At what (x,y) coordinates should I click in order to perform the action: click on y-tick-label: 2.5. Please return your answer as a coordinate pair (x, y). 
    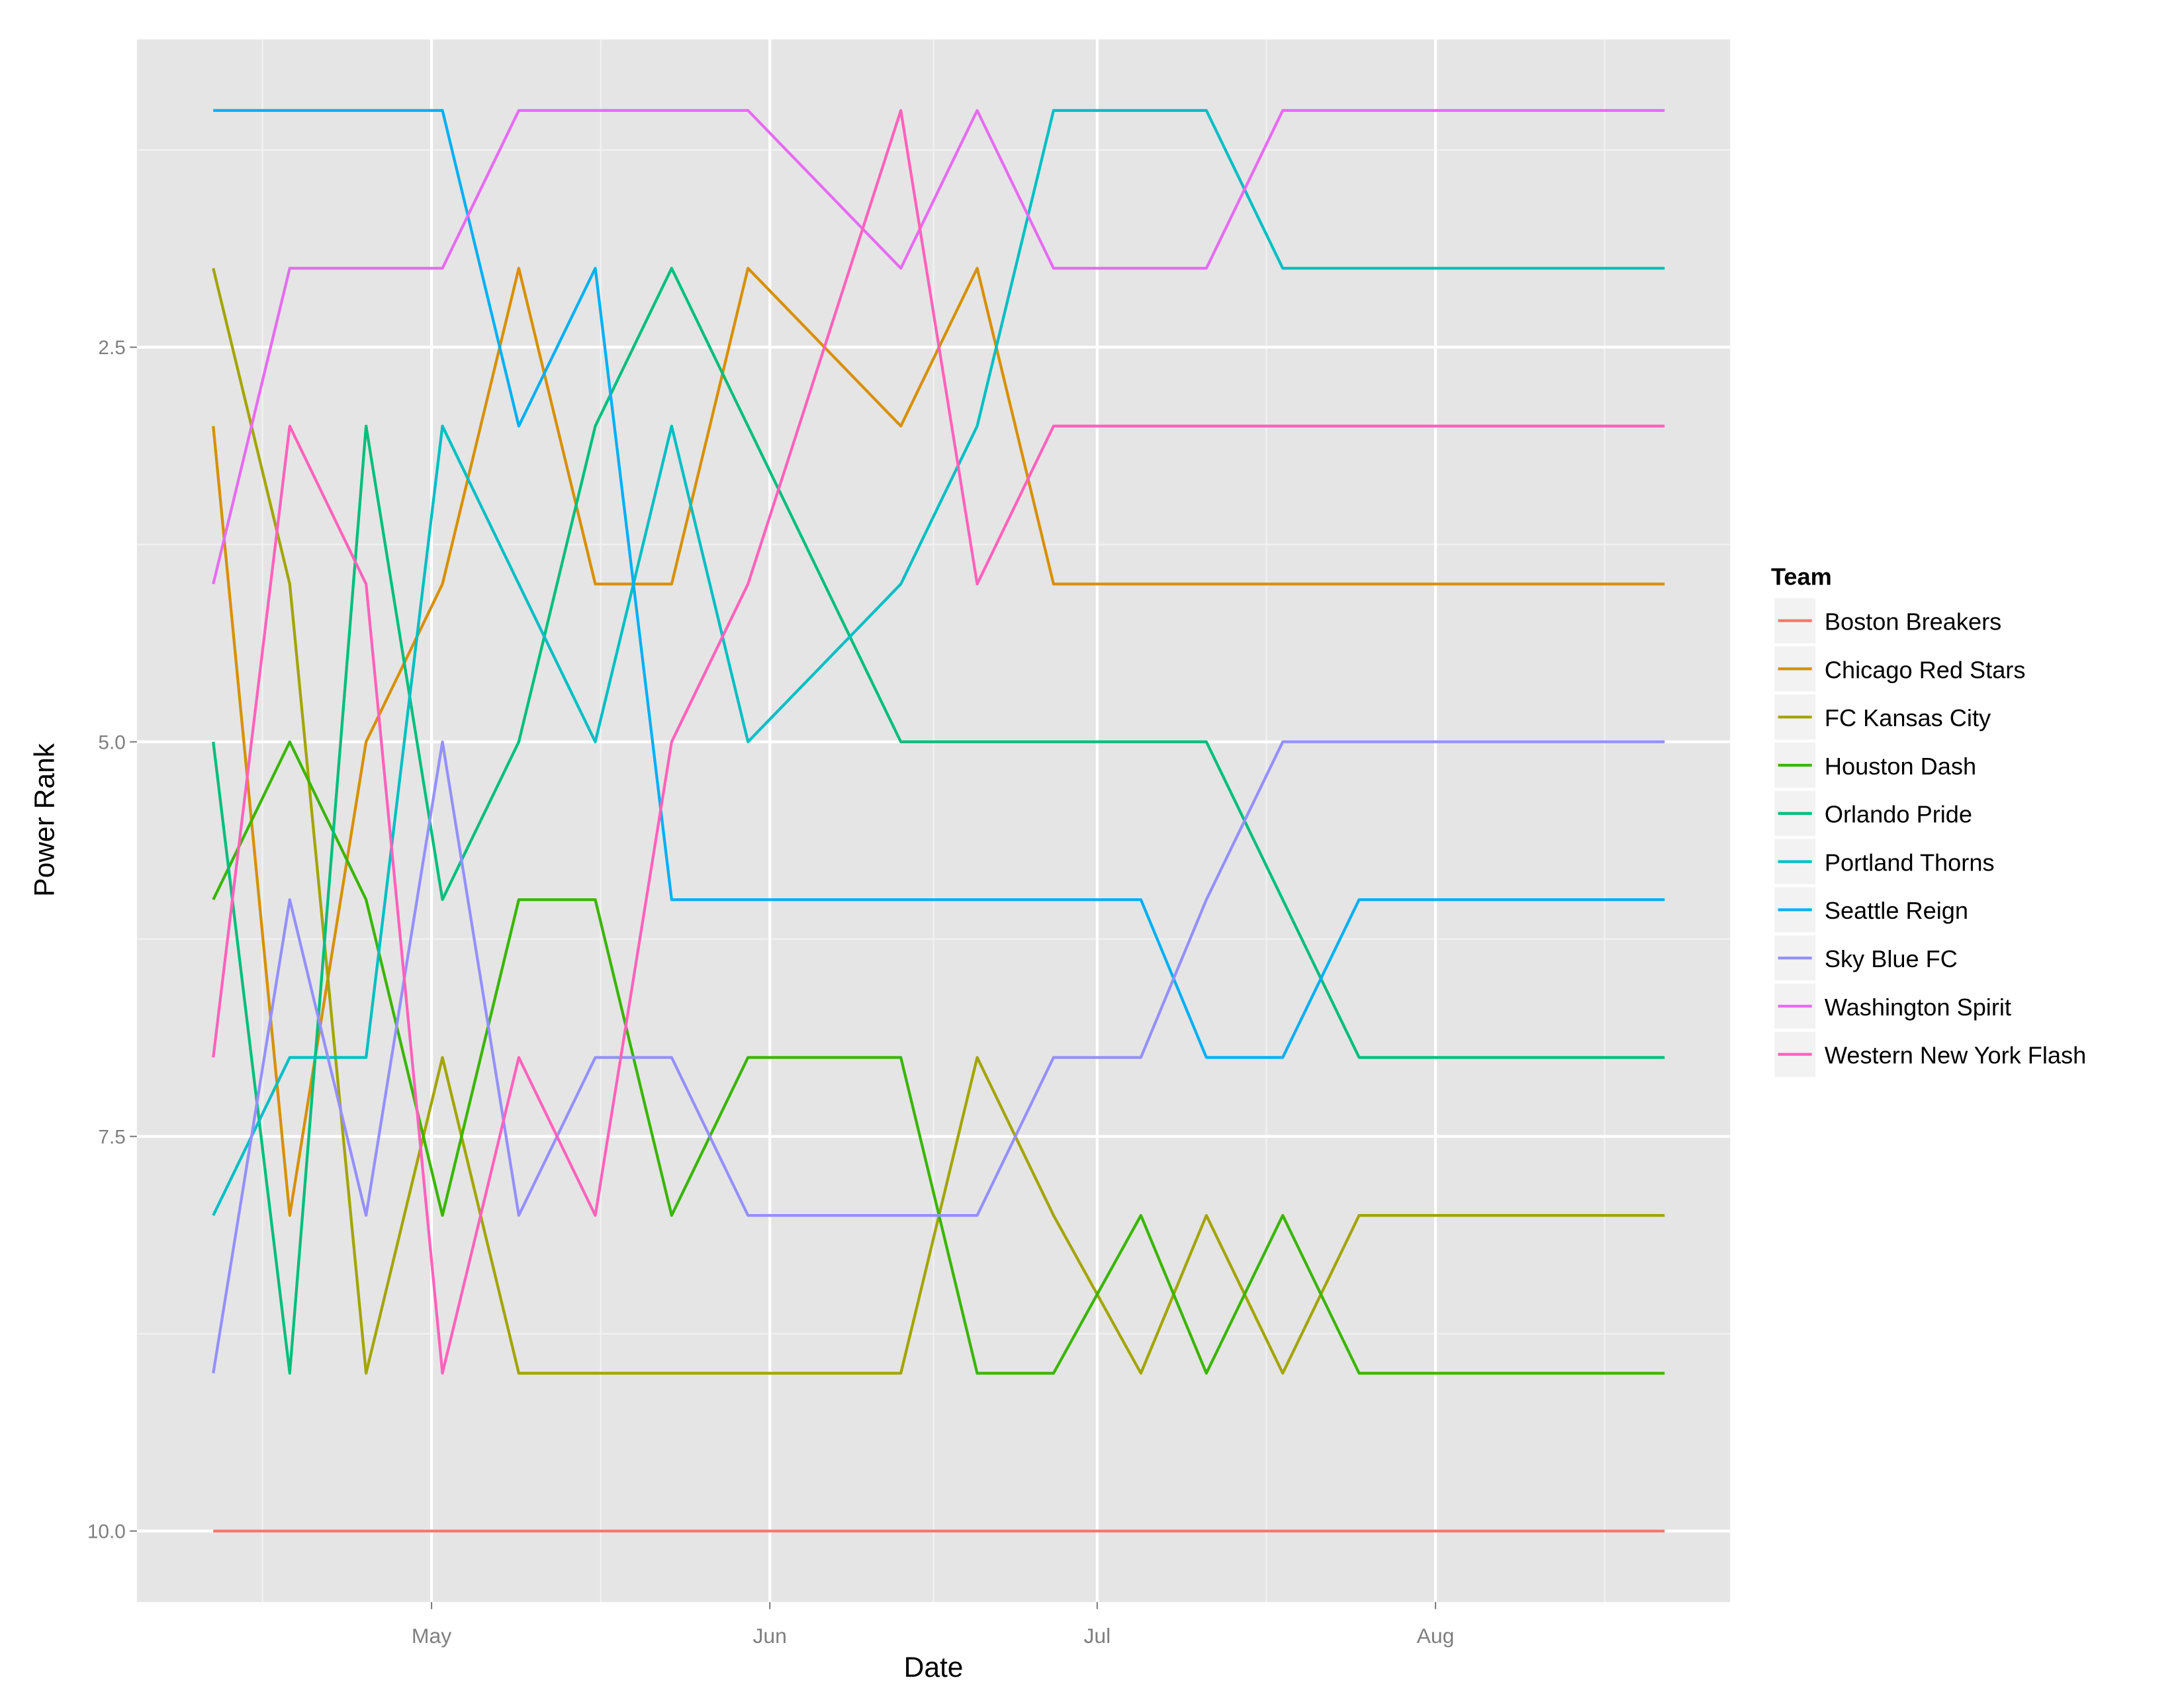
    Looking at the image, I should click on (111, 348).